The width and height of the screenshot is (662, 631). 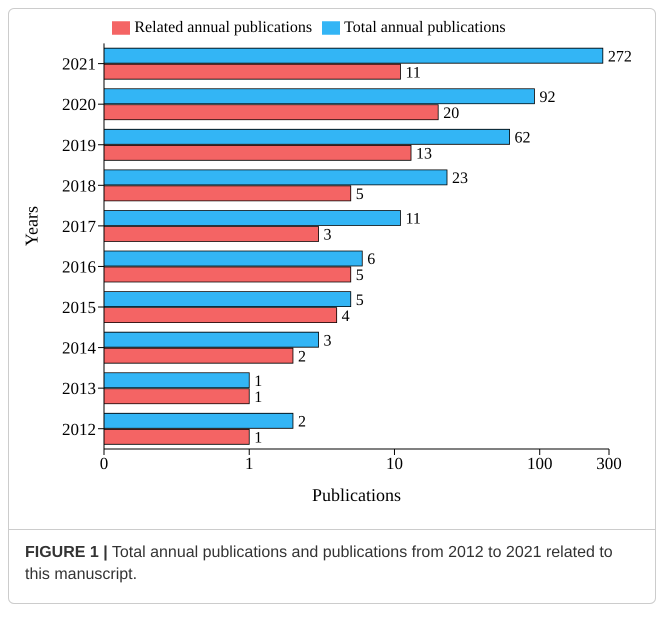 I want to click on y-axis-title: Years, so click(x=31, y=226).